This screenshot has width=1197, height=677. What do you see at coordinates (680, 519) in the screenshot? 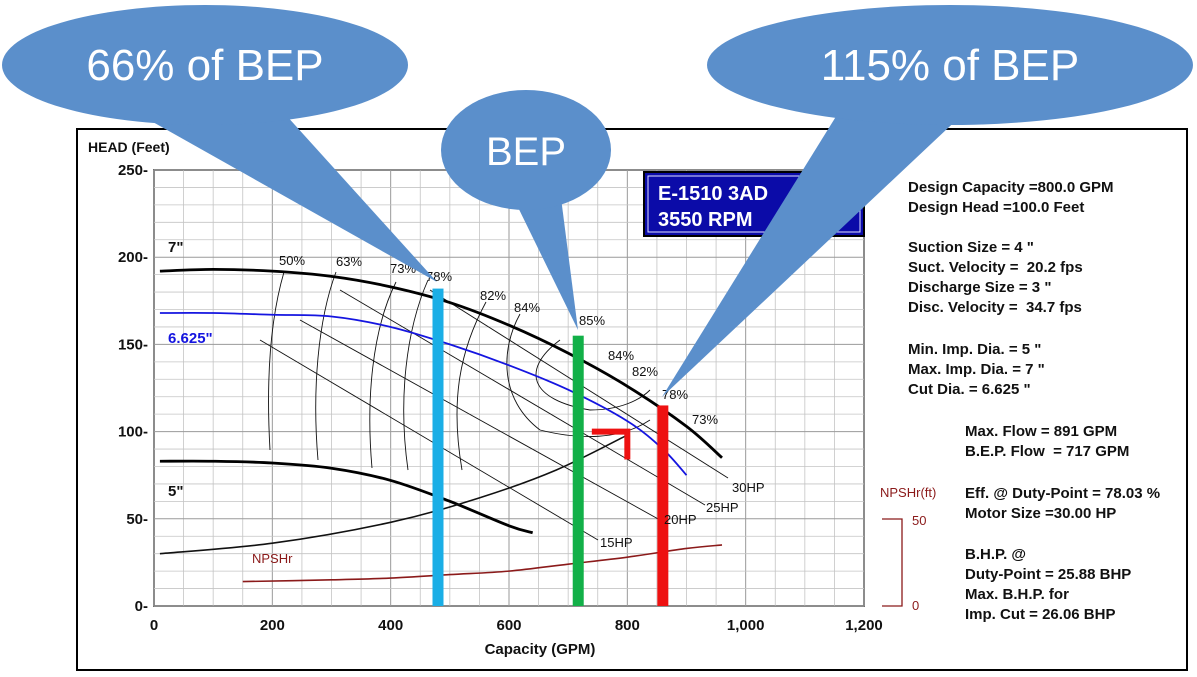
I see `hp-label: 20HP` at bounding box center [680, 519].